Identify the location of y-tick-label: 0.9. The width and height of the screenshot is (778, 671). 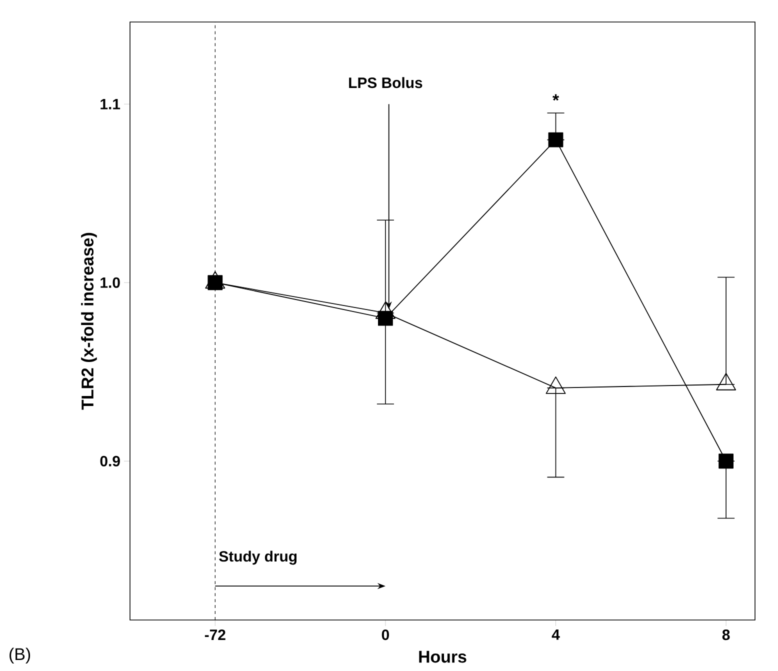
(110, 461).